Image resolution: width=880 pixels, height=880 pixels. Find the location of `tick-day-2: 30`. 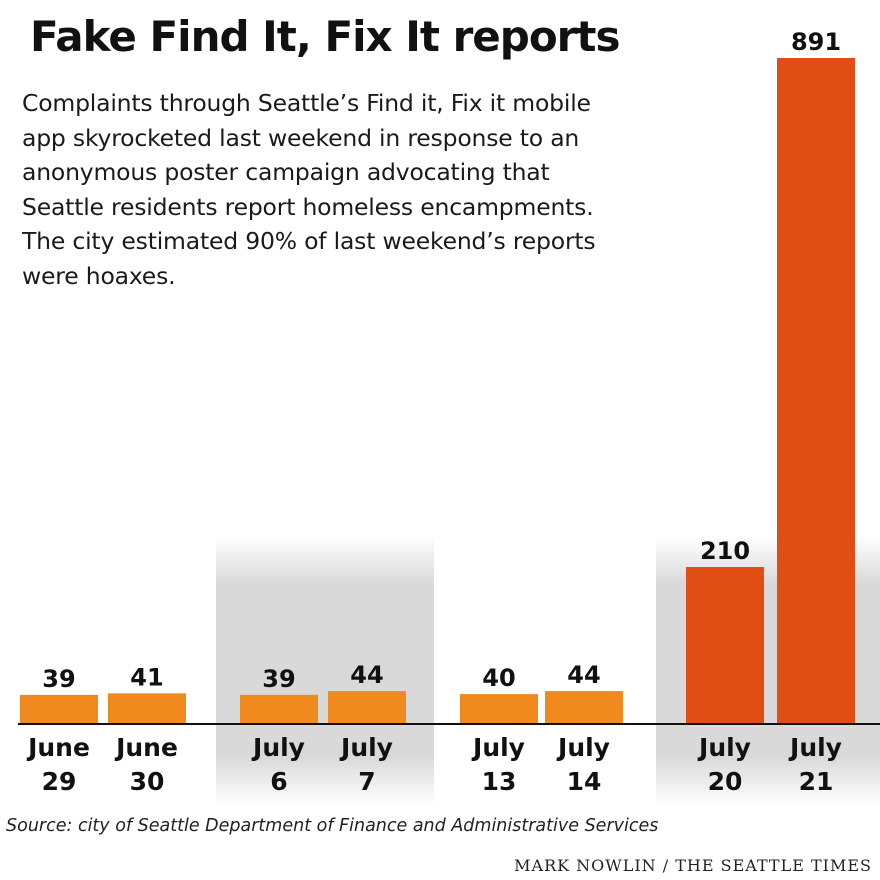

tick-day-2: 30 is located at coordinates (147, 781).